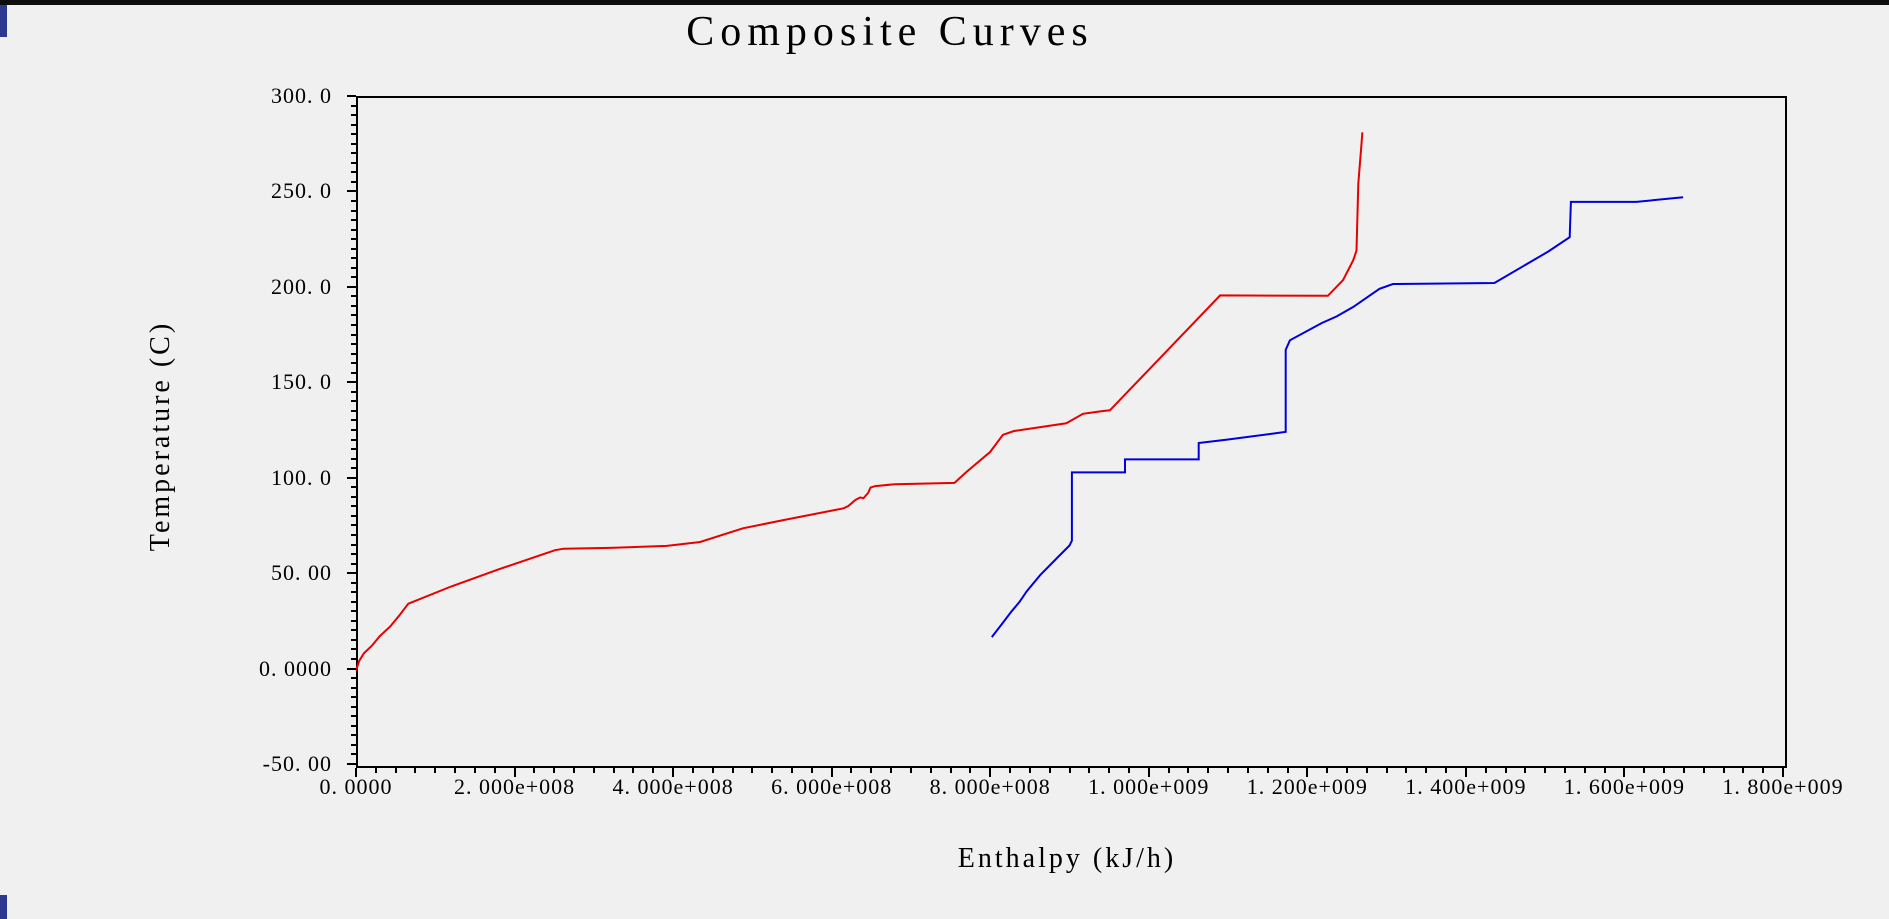  I want to click on x-tick-label: 6. 000e+008, so click(832, 786).